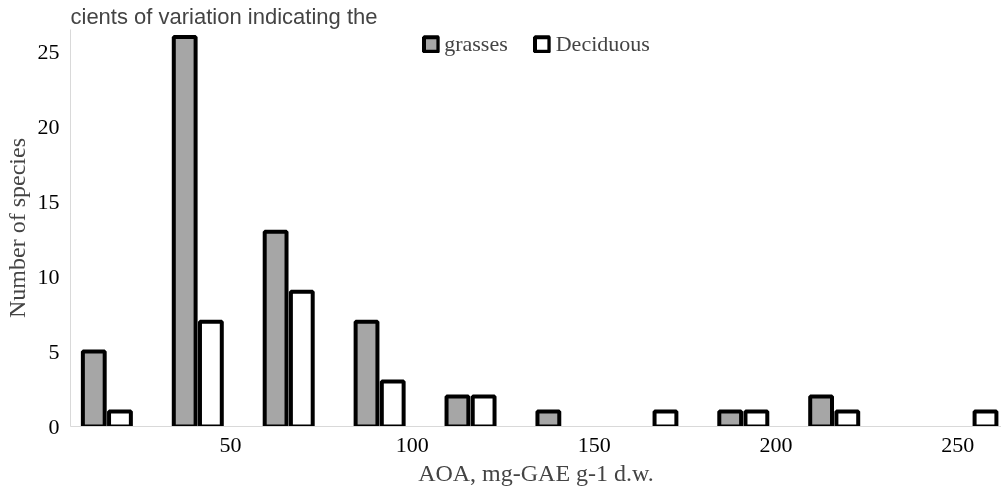 The width and height of the screenshot is (1001, 488). I want to click on x-tick-label: 150, so click(594, 444).